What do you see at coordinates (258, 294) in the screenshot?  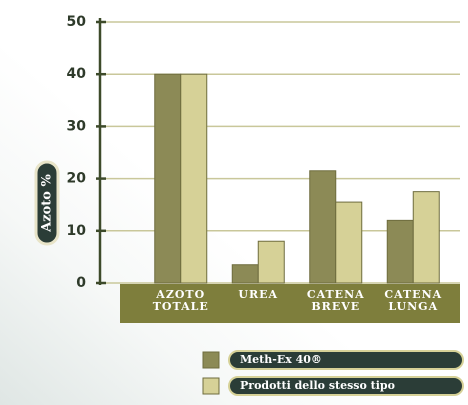 I see `x-tick-label: UREA` at bounding box center [258, 294].